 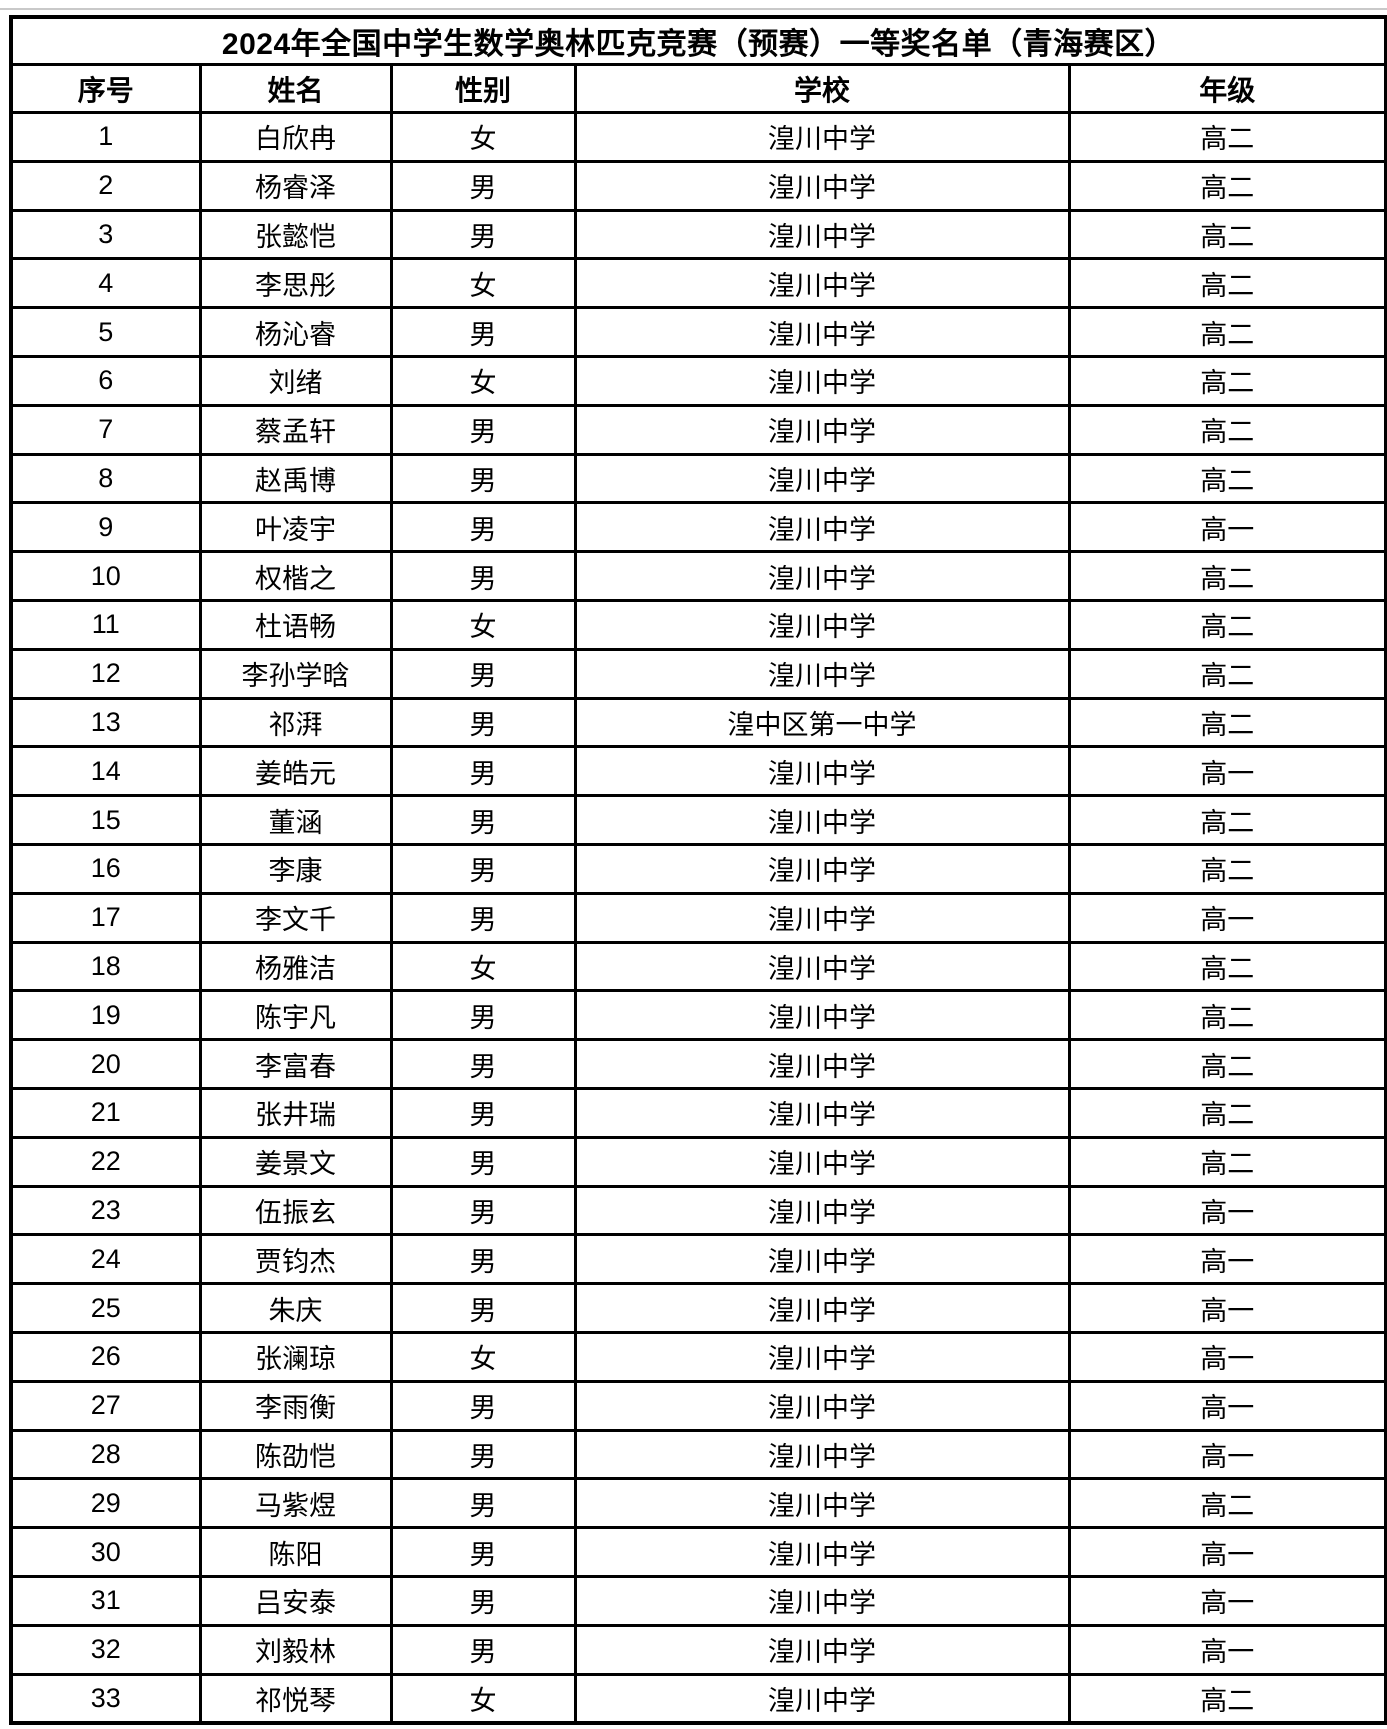 What do you see at coordinates (295, 1454) in the screenshot?
I see `cell-name: 陈劭恺` at bounding box center [295, 1454].